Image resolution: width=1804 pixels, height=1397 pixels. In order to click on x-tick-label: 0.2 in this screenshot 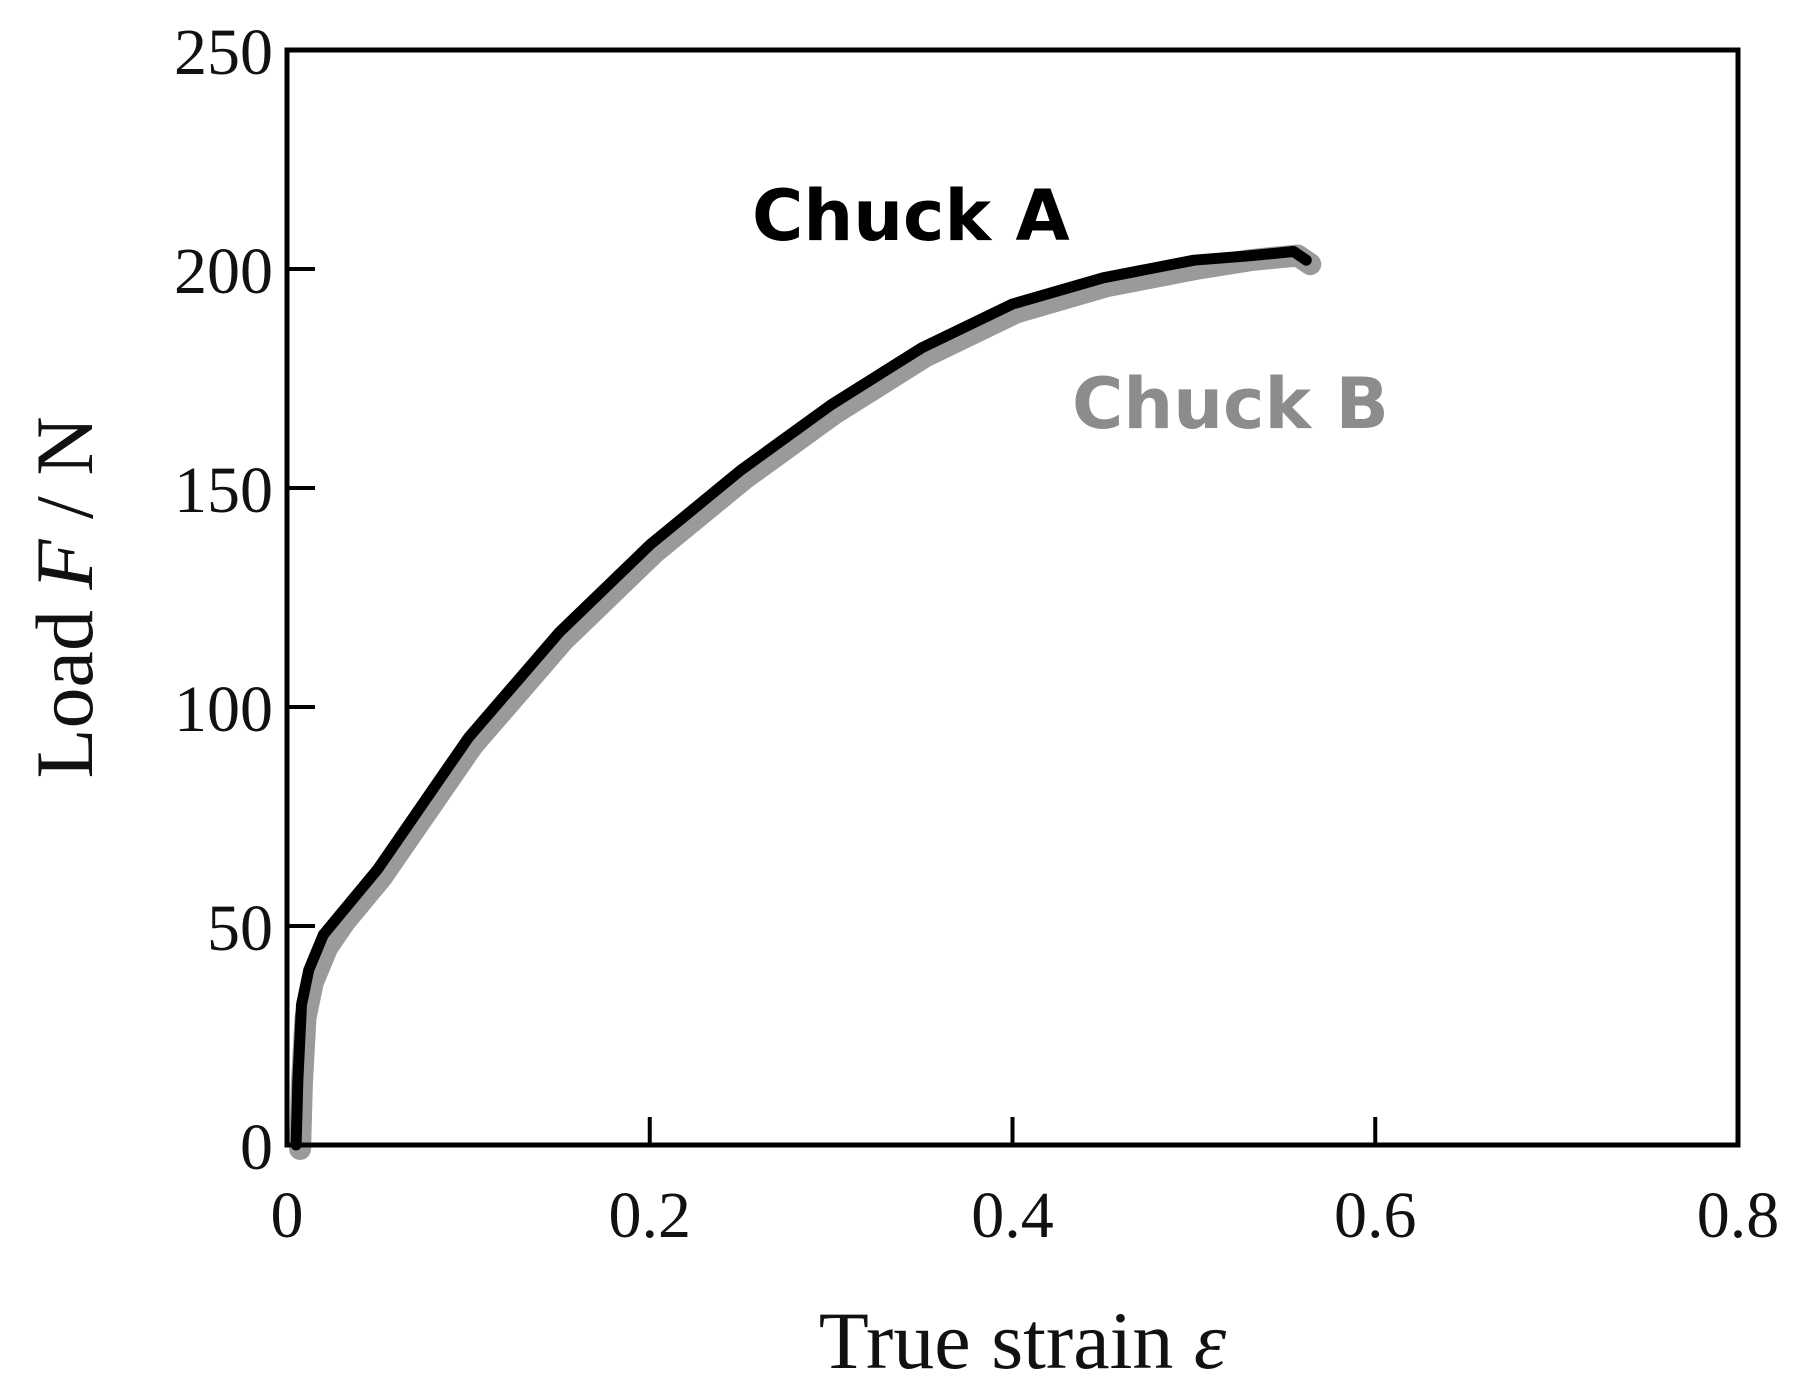, I will do `click(650, 1215)`.